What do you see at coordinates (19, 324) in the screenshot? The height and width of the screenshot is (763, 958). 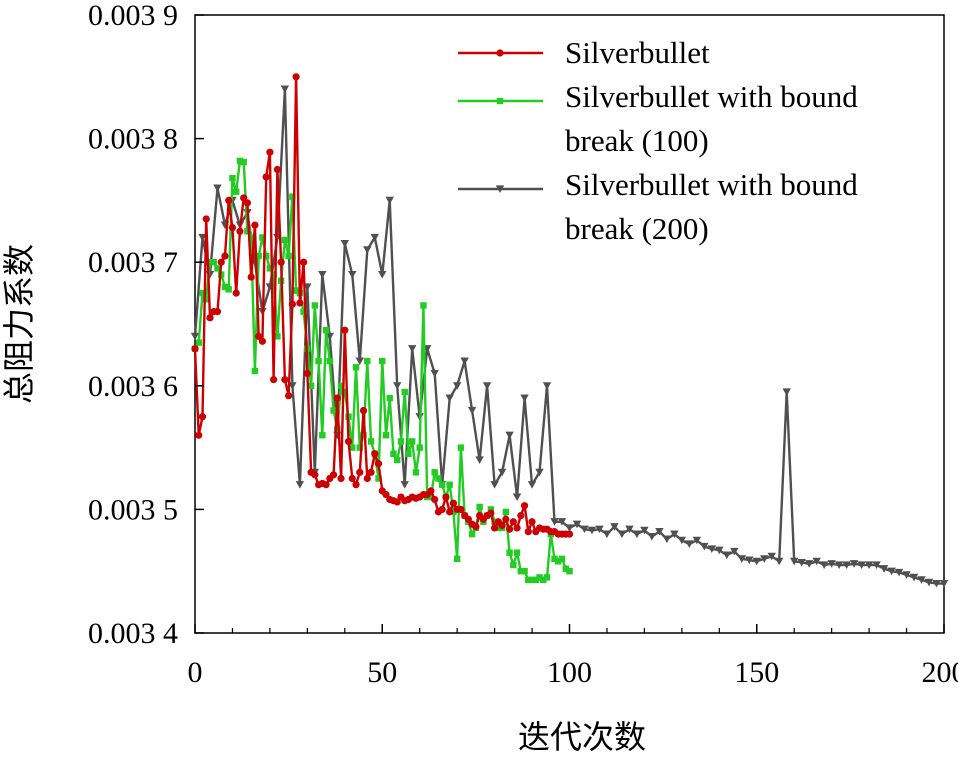 I see `y-axis-title: 总阻力系数` at bounding box center [19, 324].